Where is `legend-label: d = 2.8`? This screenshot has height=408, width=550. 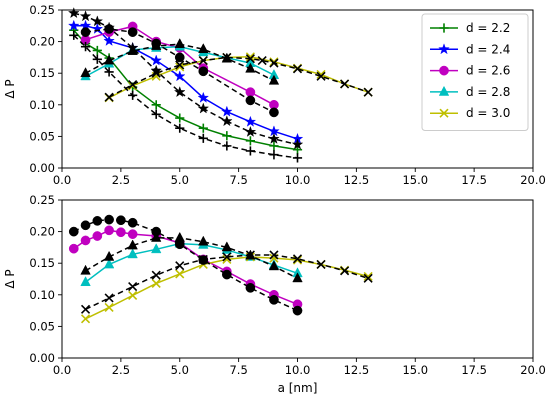
legend-label: d = 2.8 is located at coordinates (488, 92).